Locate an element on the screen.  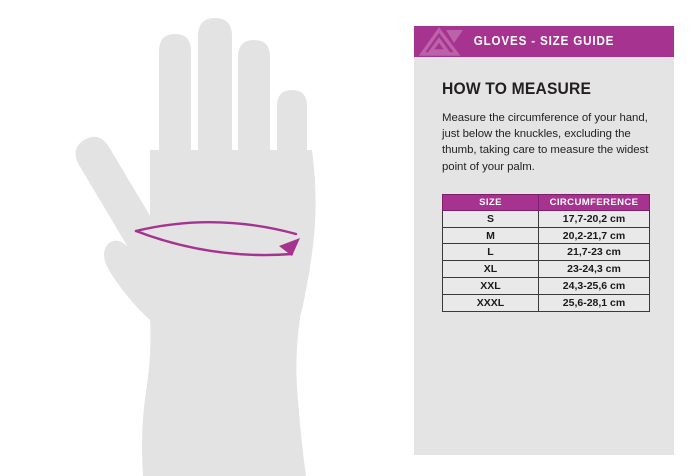
panel-title: GLOVES - SIZE GUIDE is located at coordinates (544, 41).